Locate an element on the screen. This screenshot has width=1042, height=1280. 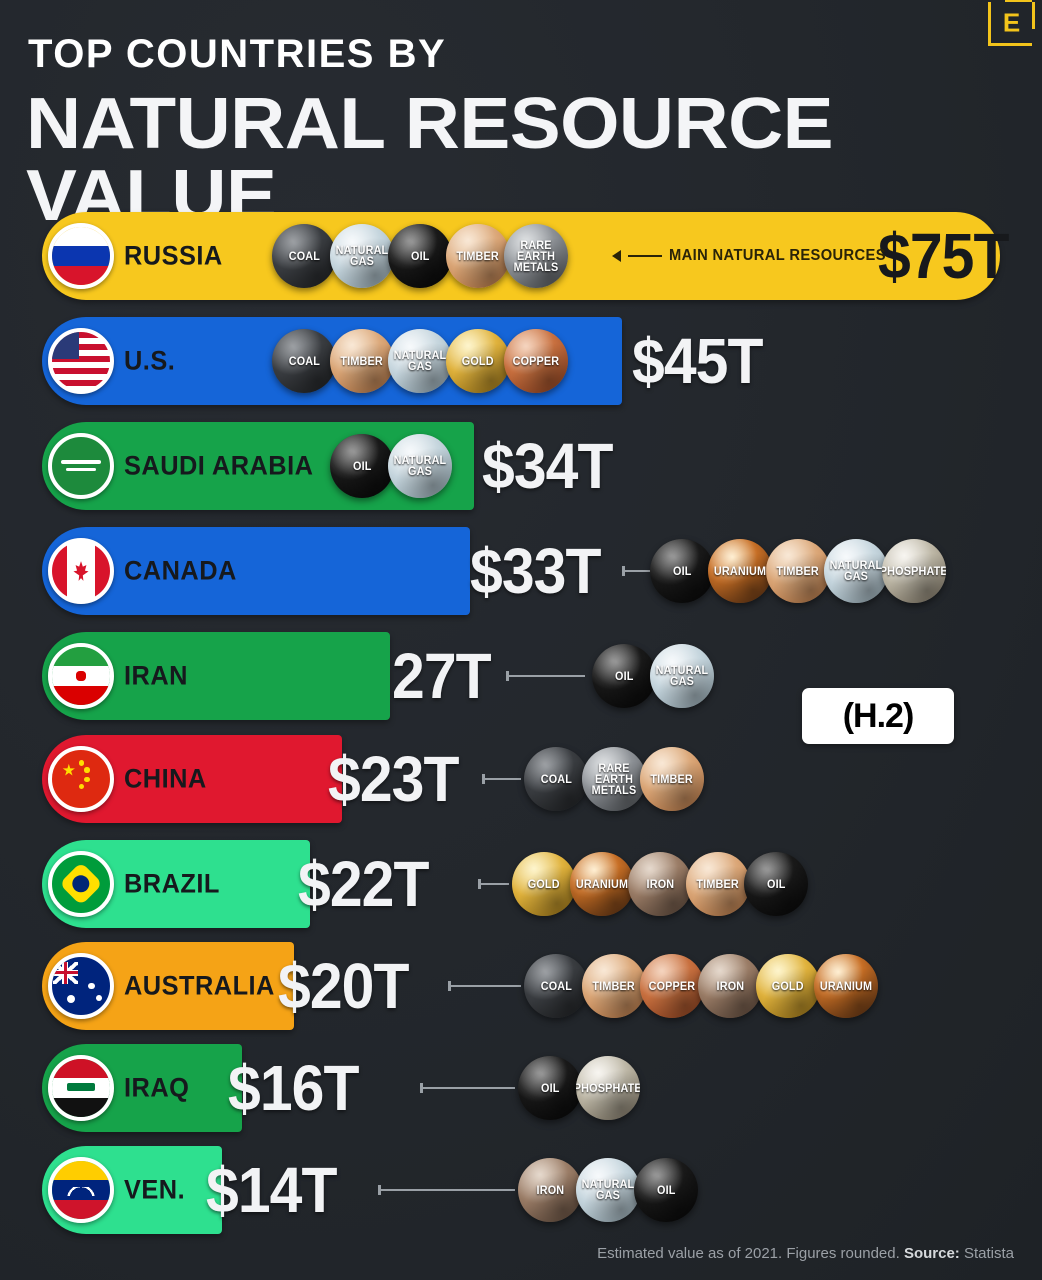
annotation-label: MAIN NATURAL RESOURCES is located at coordinates (777, 255).